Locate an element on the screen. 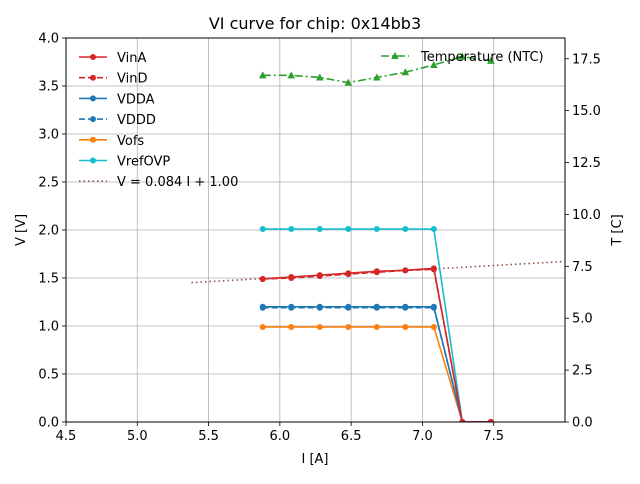 This screenshot has height=484, width=640. y2-tick-label: 7.5 is located at coordinates (582, 267).